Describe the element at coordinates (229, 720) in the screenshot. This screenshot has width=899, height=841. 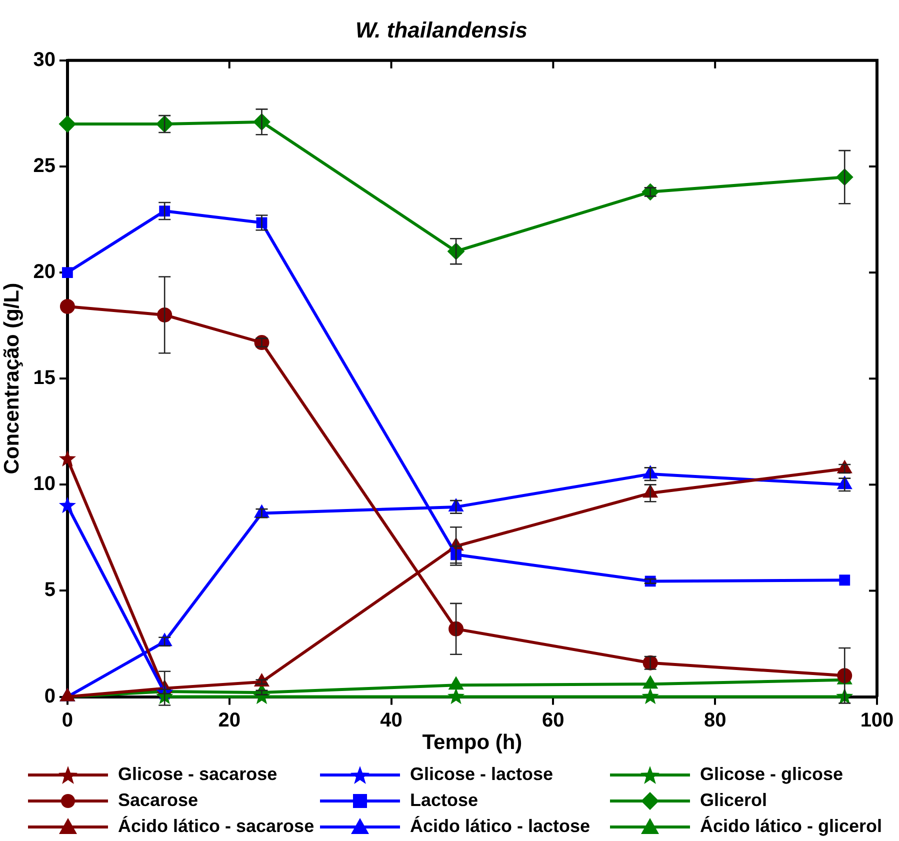
I see `x-tick-label: 20` at that location.